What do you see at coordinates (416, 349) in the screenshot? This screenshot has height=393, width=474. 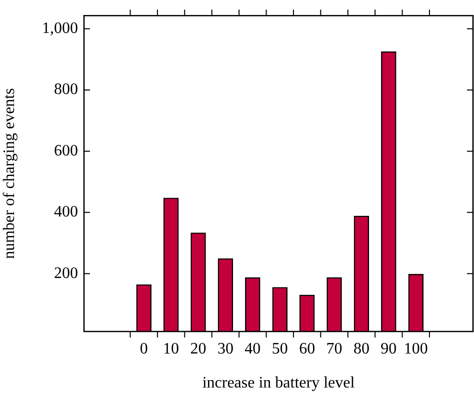 I see `x-tick-label: 100` at bounding box center [416, 349].